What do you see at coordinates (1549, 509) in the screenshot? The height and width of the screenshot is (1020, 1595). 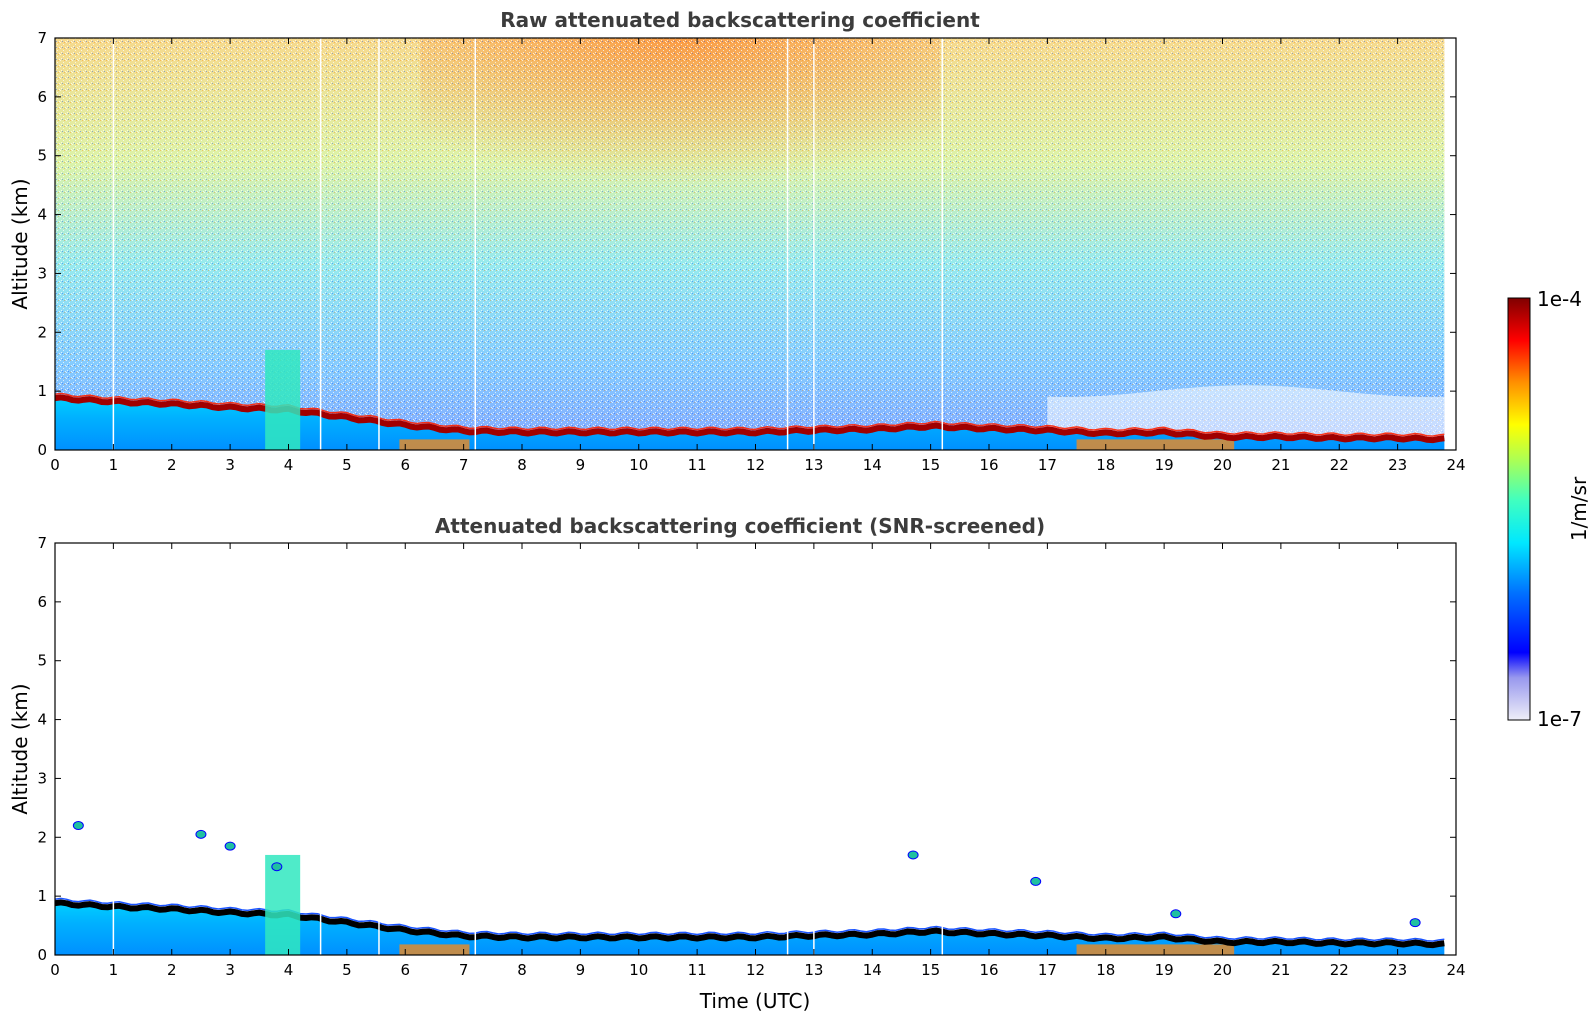 I see `colorbar: 1e-4 1e-7 1/m/sr` at bounding box center [1549, 509].